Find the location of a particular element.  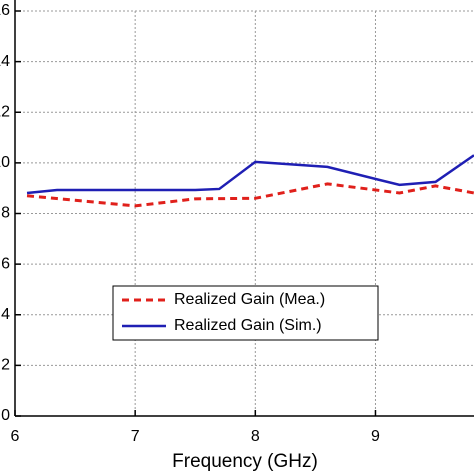

y-tick-label: 10 is located at coordinates (5, 162).